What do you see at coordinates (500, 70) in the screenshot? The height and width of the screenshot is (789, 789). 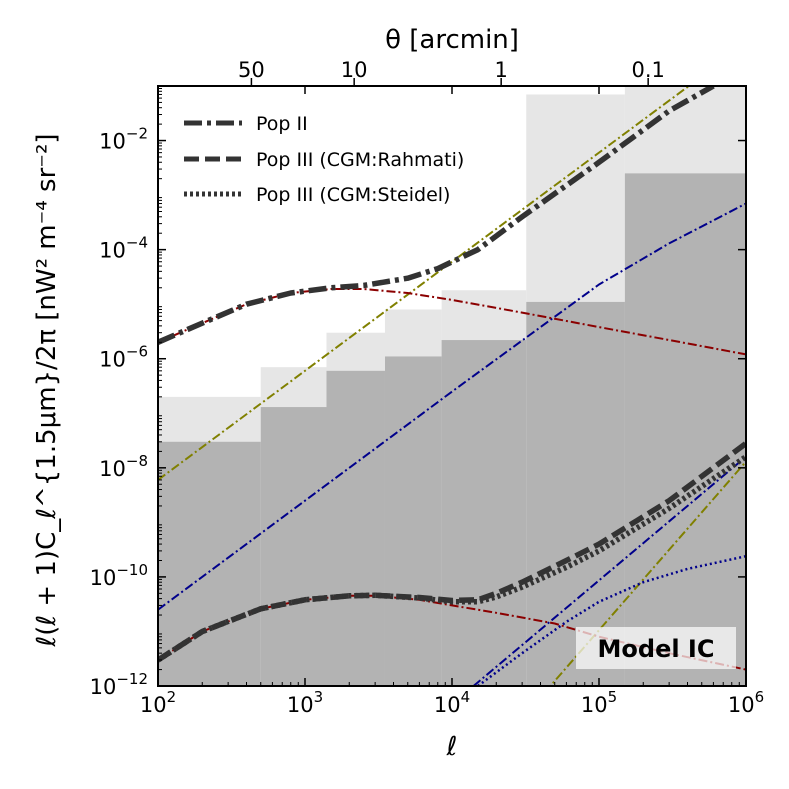 I see `top-tick-label-2: 1` at bounding box center [500, 70].